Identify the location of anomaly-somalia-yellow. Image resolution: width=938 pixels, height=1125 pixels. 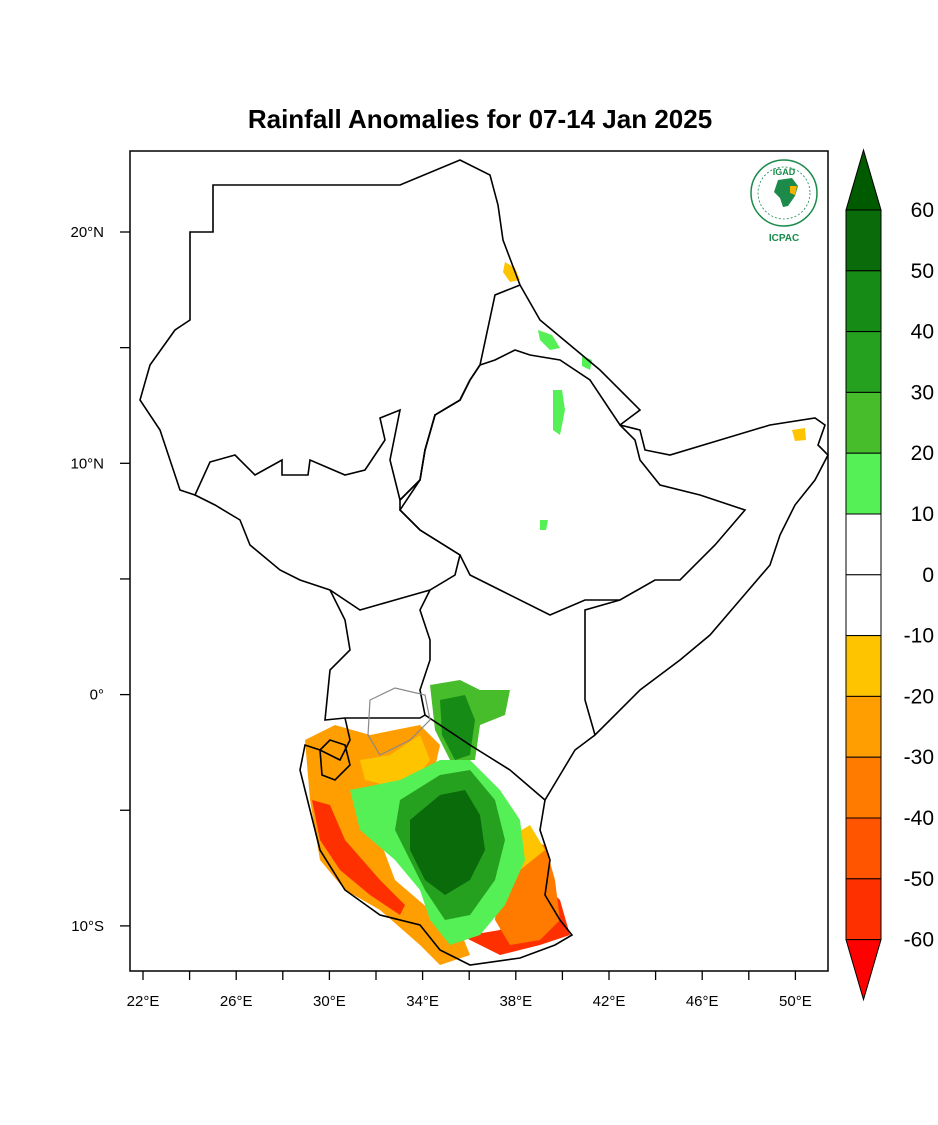
(799, 434).